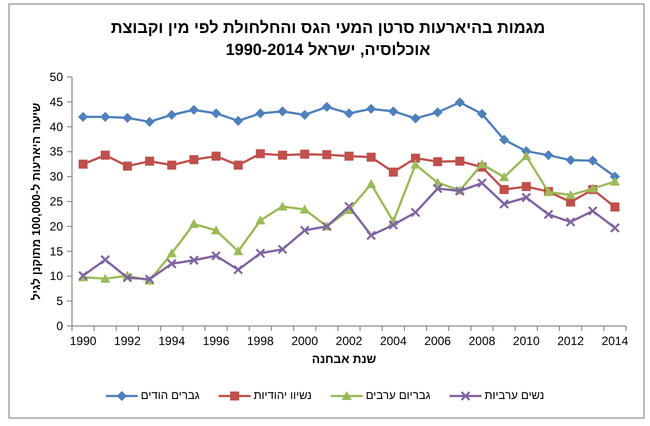 The height and width of the screenshot is (426, 650). I want to click on x-tick-label: 1998, so click(260, 341).